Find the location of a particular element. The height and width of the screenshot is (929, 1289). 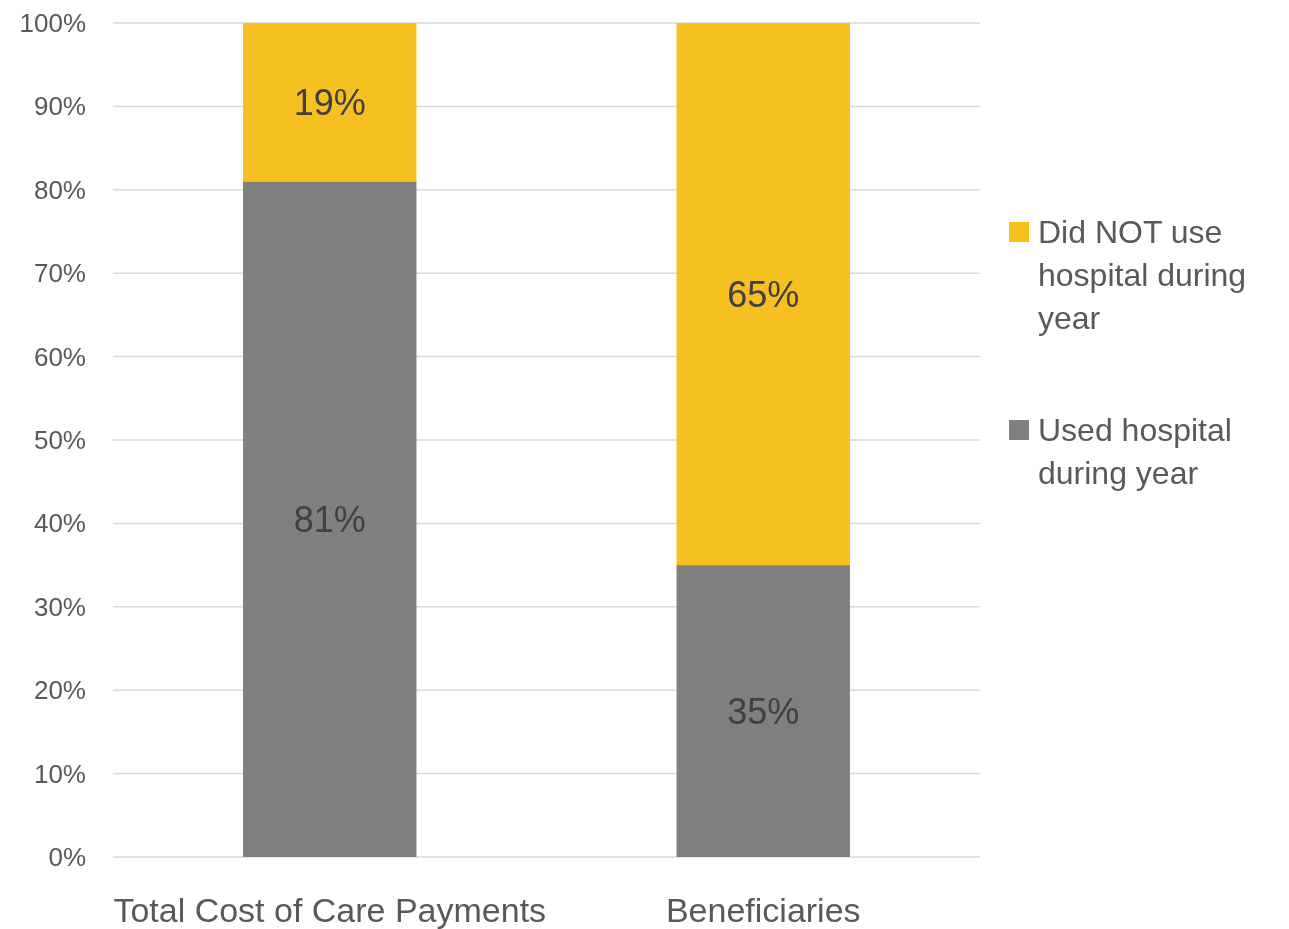

y-tick-label: 20% is located at coordinates (59, 690).